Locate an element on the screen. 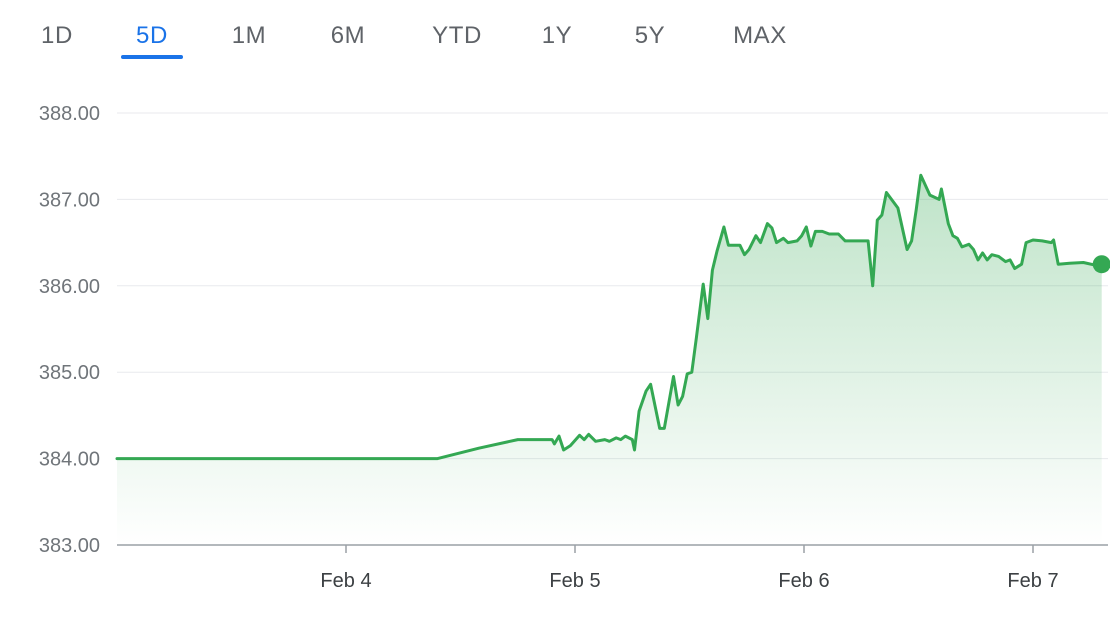  y-tick-label: 385.00 is located at coordinates (69, 373).